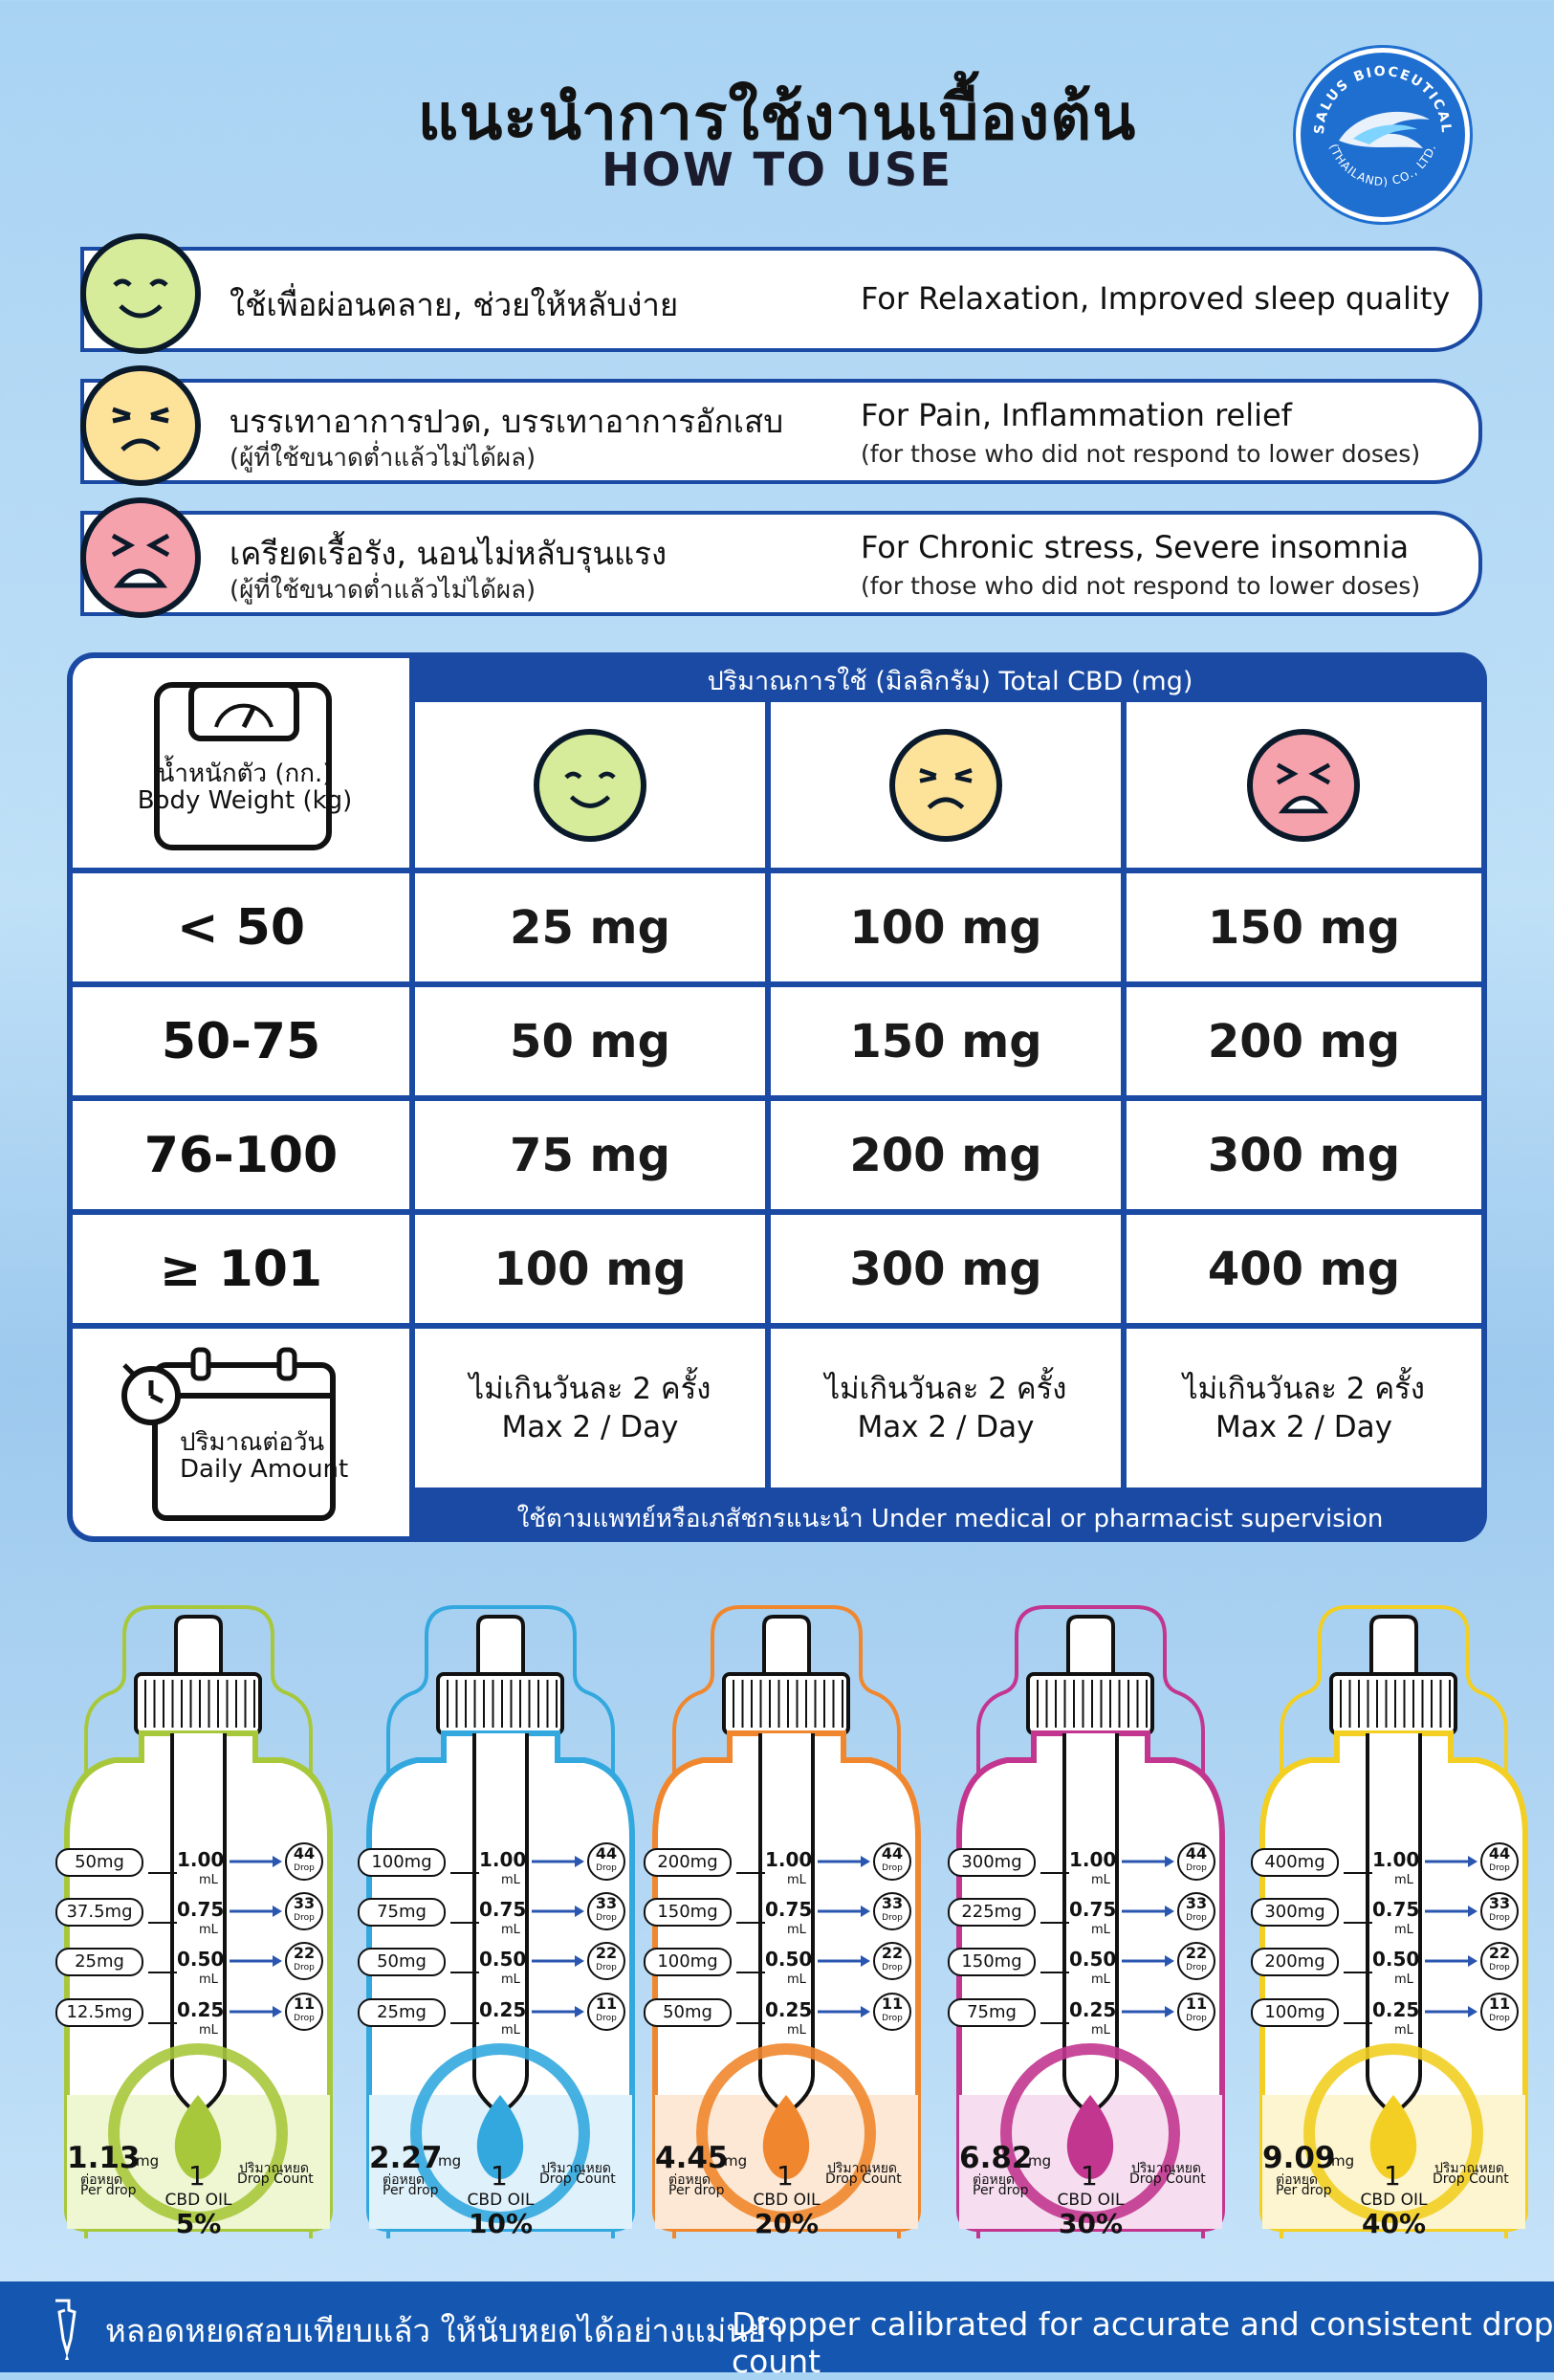 The image size is (1554, 2380). Describe the element at coordinates (590, 927) in the screenshot. I see `dose-cell: 25 mg` at that location.